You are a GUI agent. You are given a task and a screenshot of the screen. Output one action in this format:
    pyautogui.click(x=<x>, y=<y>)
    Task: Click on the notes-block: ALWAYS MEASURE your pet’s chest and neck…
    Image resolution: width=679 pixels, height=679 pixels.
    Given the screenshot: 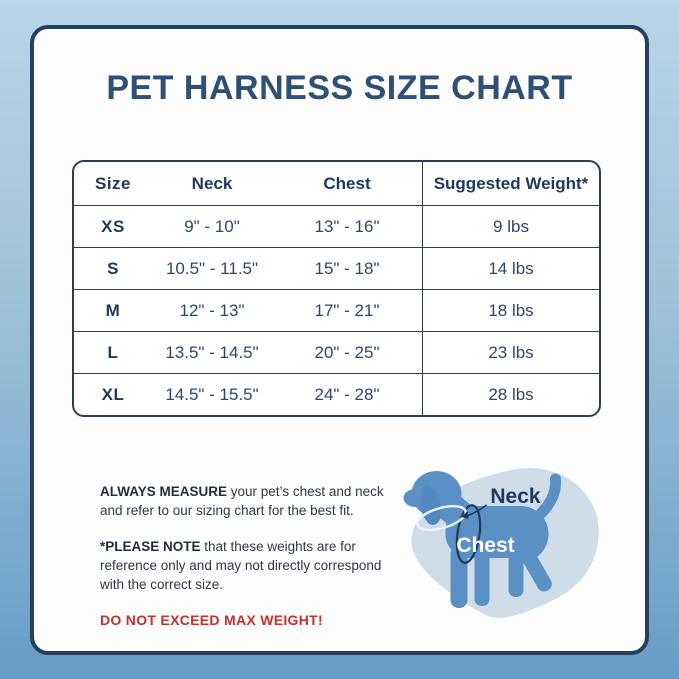 What is the action you would take?
    pyautogui.click(x=254, y=564)
    